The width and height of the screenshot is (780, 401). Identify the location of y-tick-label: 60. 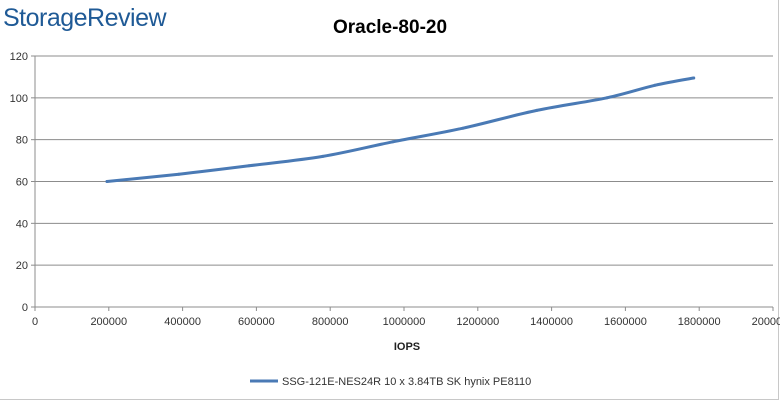
(22, 183).